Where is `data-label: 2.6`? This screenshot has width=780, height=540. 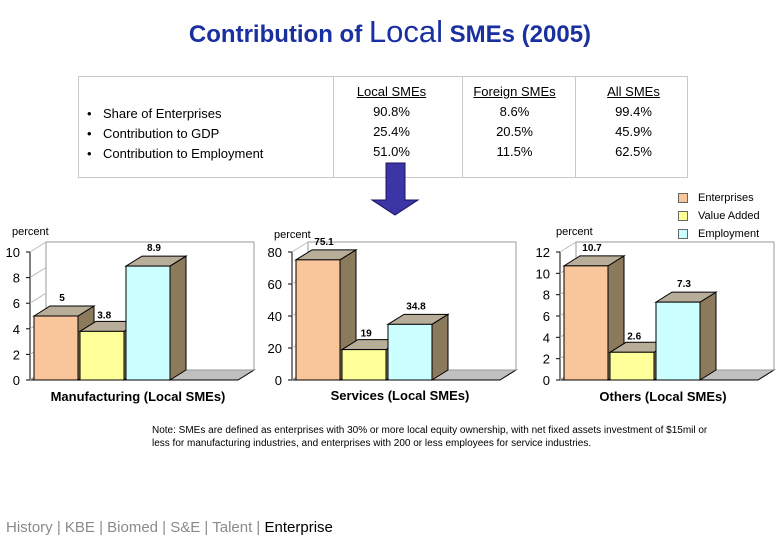
data-label: 2.6 is located at coordinates (634, 336).